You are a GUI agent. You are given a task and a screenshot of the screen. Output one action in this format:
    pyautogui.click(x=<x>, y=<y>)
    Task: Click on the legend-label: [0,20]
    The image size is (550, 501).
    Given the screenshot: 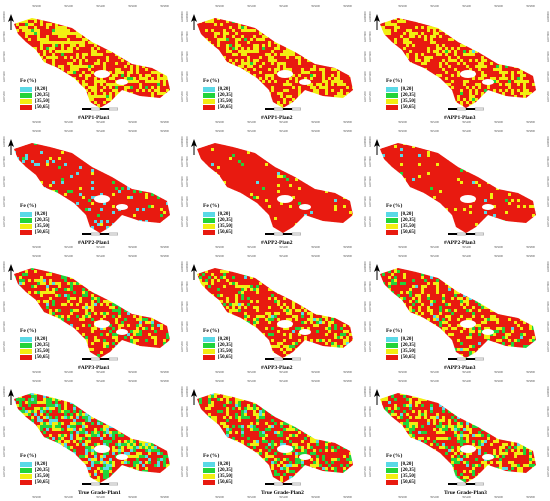 What is the action you would take?
    pyautogui.click(x=407, y=214)
    